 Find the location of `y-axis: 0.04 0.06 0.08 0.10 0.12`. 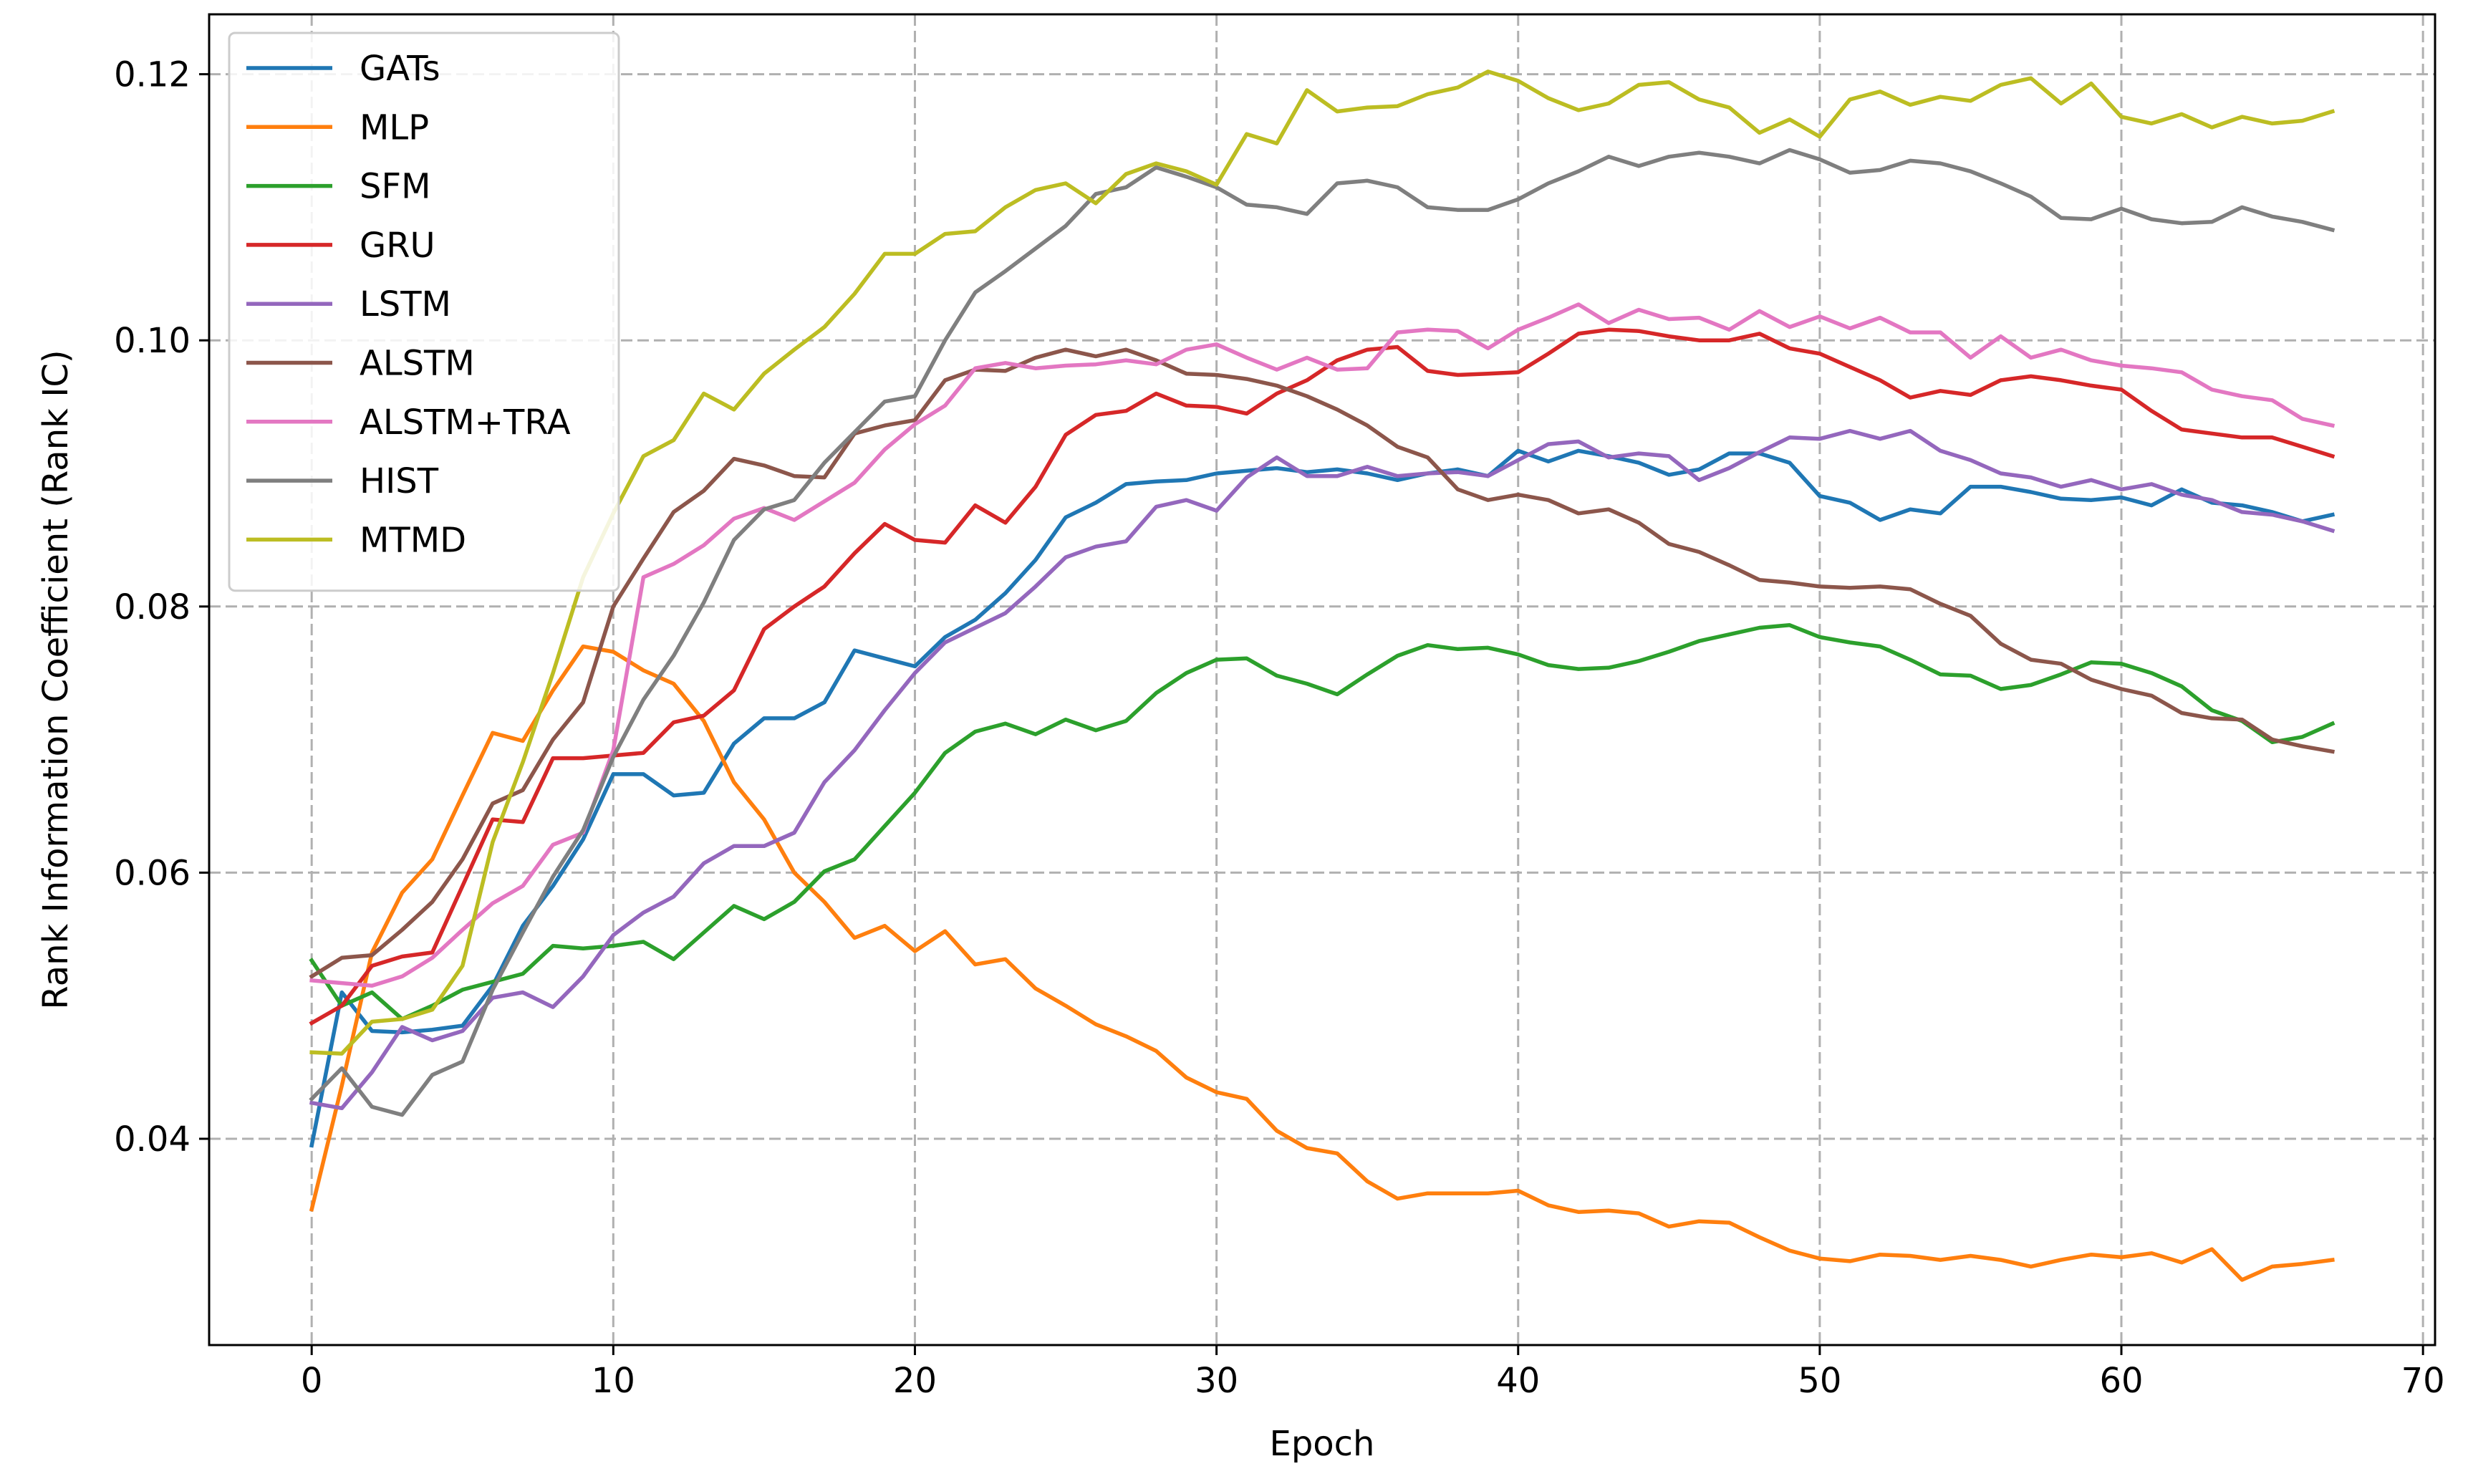

y-axis: 0.04 0.06 0.08 0.10 0.12 is located at coordinates (161, 607).